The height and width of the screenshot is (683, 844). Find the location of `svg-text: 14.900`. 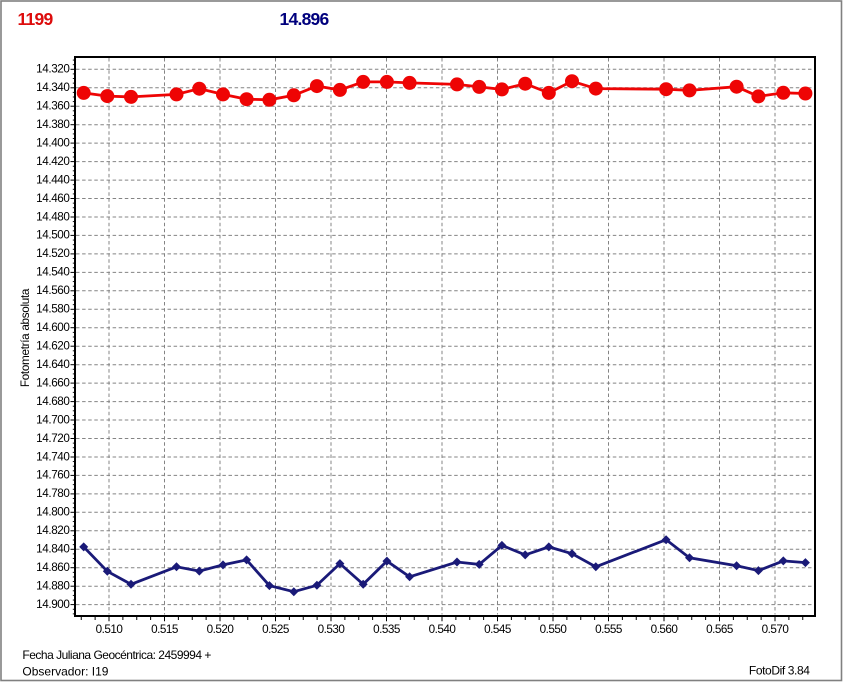

svg-text: 14.900 is located at coordinates (53, 604).